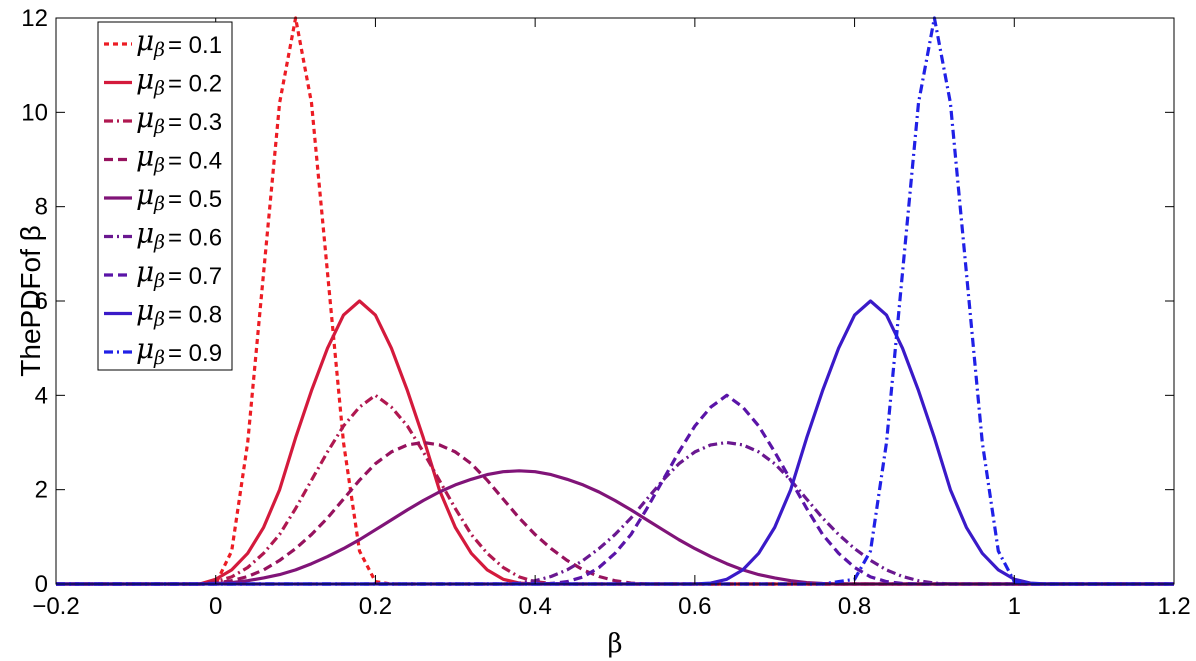  I want to click on x-tick-label: 0.4, so click(534, 606).